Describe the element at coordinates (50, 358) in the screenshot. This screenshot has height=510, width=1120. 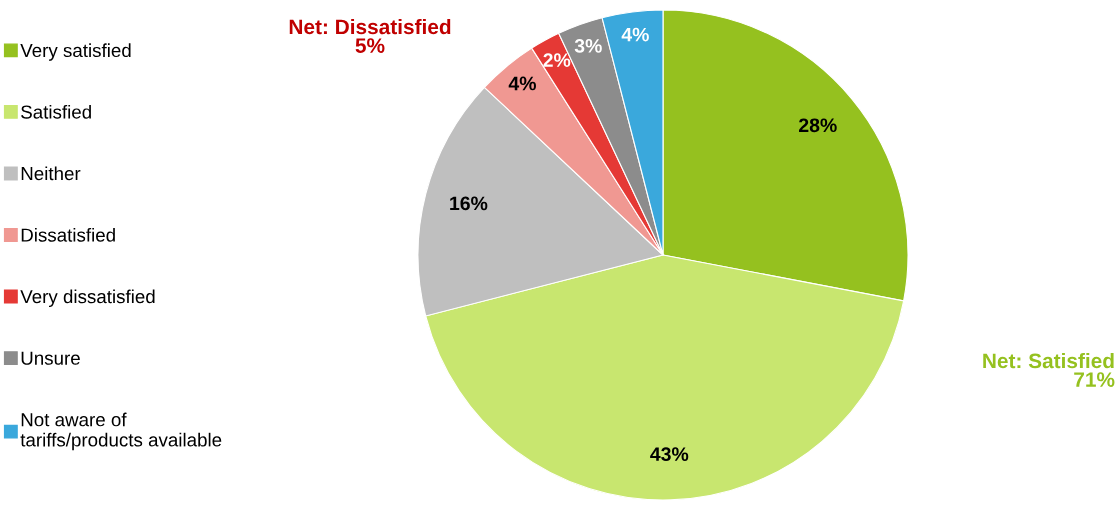
I see `legend-label: Unsure` at that location.